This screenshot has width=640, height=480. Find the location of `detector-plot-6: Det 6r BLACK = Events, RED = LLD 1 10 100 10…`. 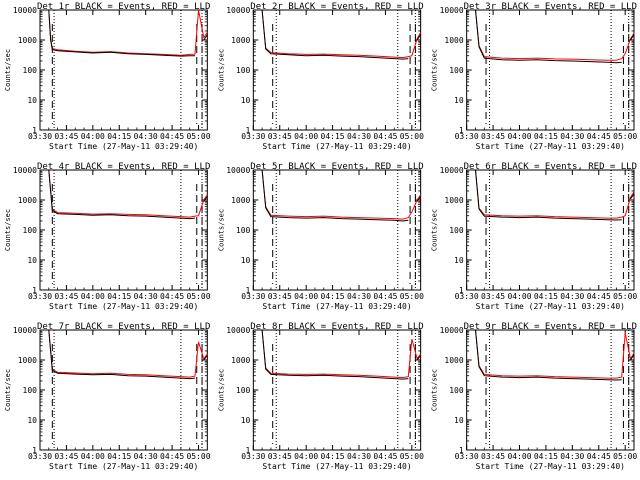

detector-plot-6: Det 6r BLACK = Events, RED = LLD 1 10 100 10… is located at coordinates (534, 236).